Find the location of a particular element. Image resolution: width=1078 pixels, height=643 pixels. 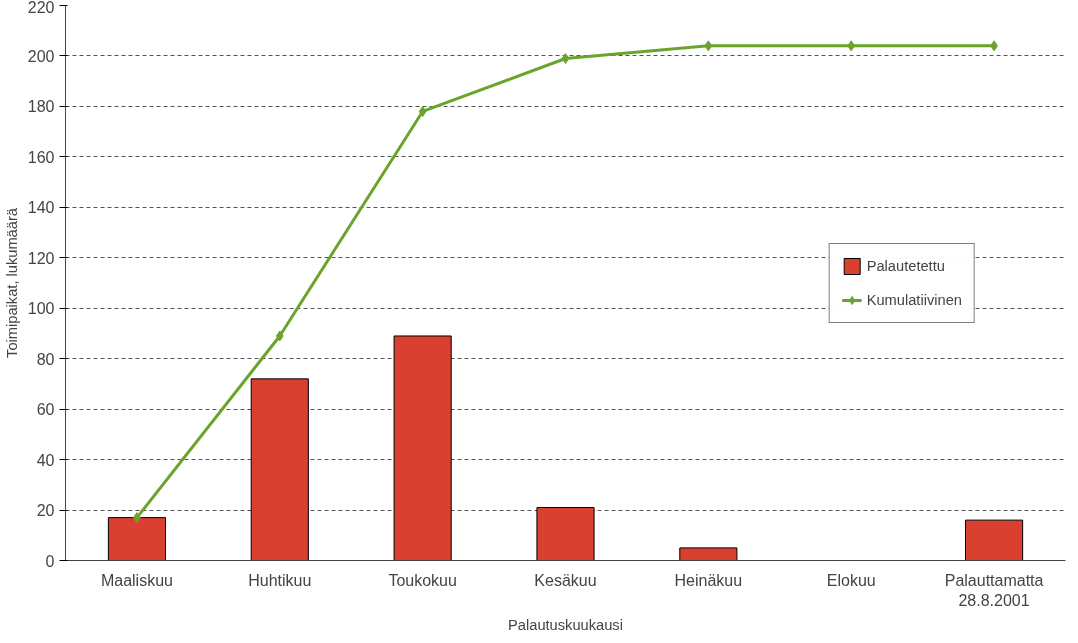

legend-label: Palautetettu is located at coordinates (905, 265).